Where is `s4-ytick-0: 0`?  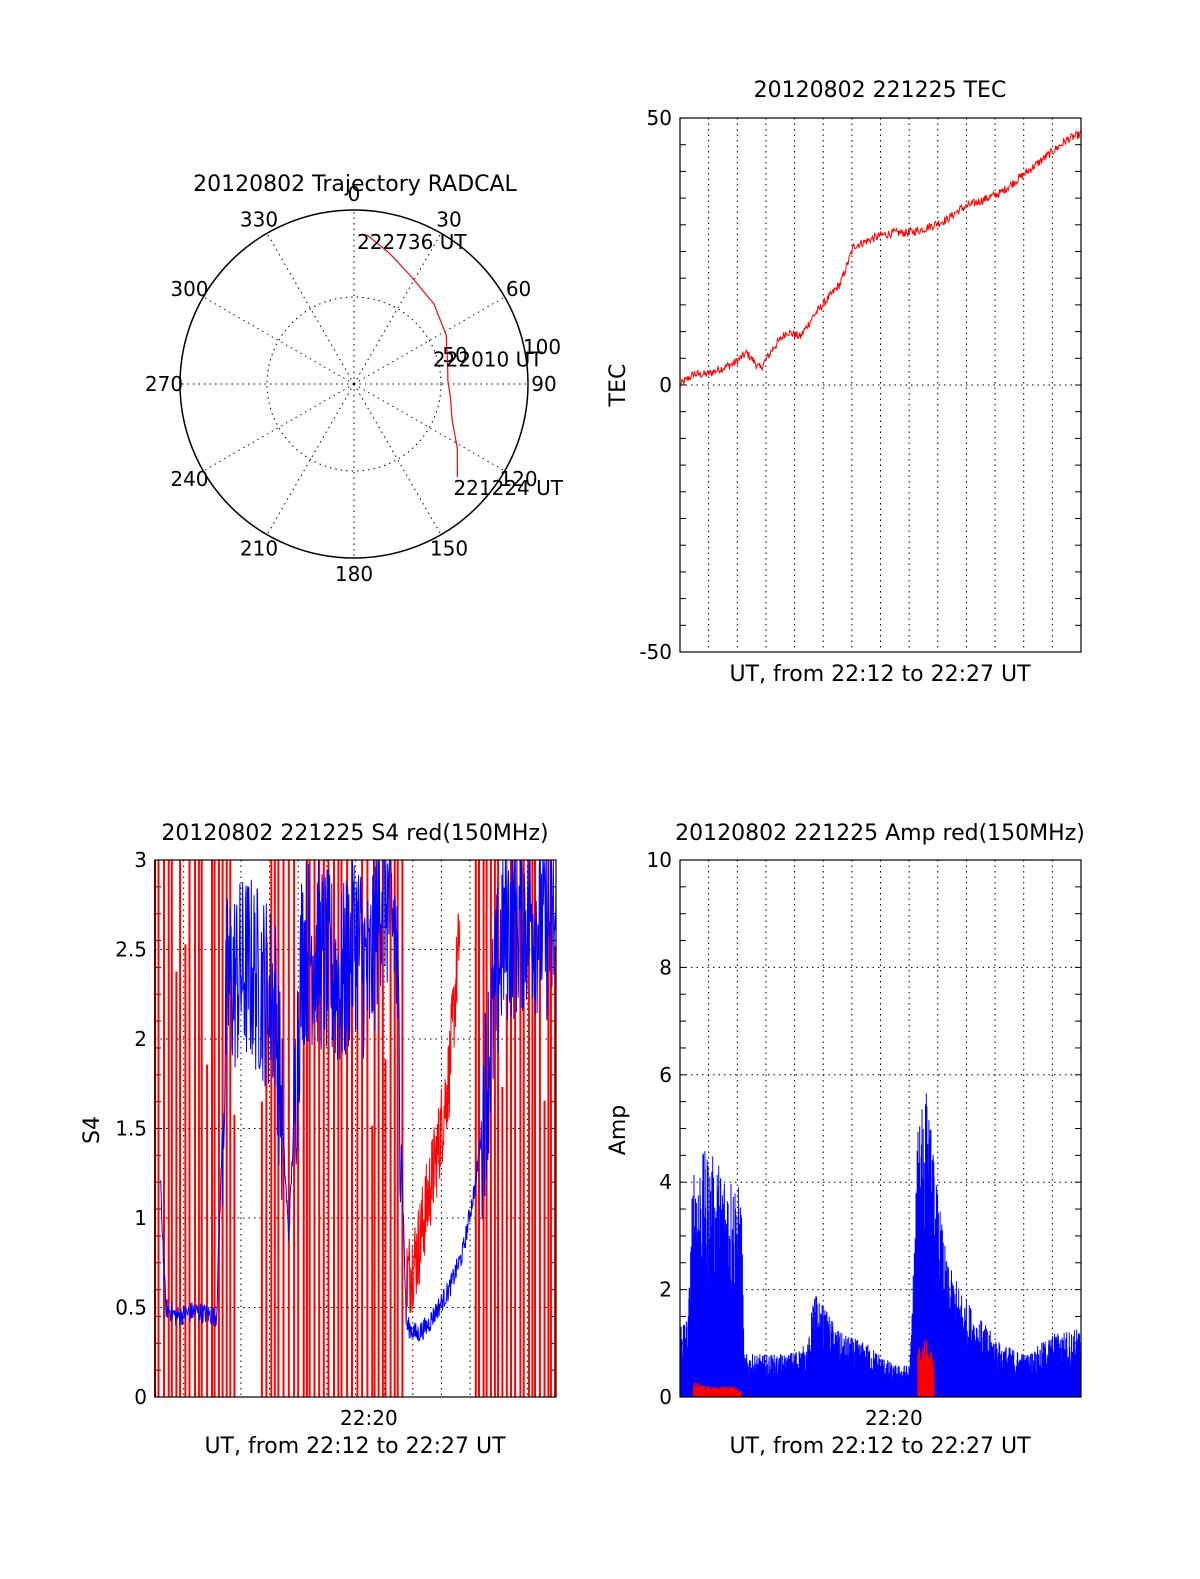
s4-ytick-0: 0 is located at coordinates (140, 1397).